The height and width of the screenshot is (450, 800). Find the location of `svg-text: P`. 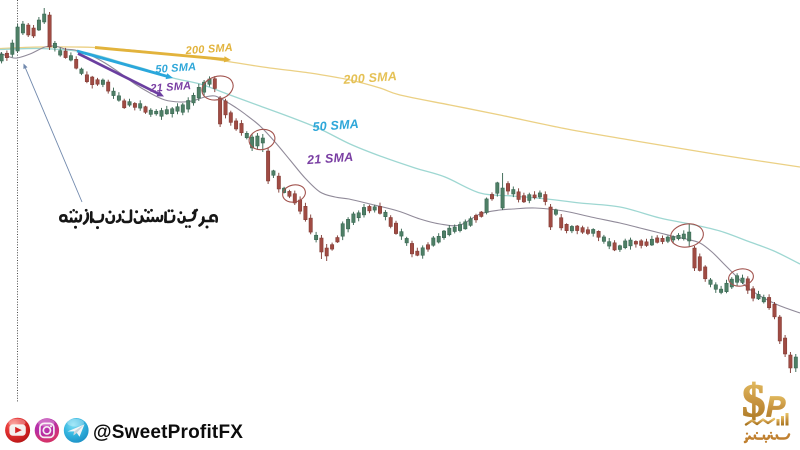

svg-text: P is located at coordinates (776, 408).